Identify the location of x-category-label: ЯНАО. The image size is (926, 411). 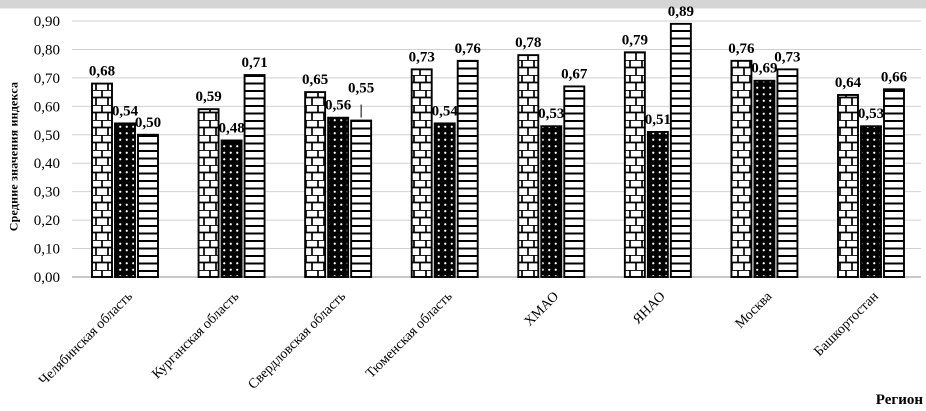
(650, 308).